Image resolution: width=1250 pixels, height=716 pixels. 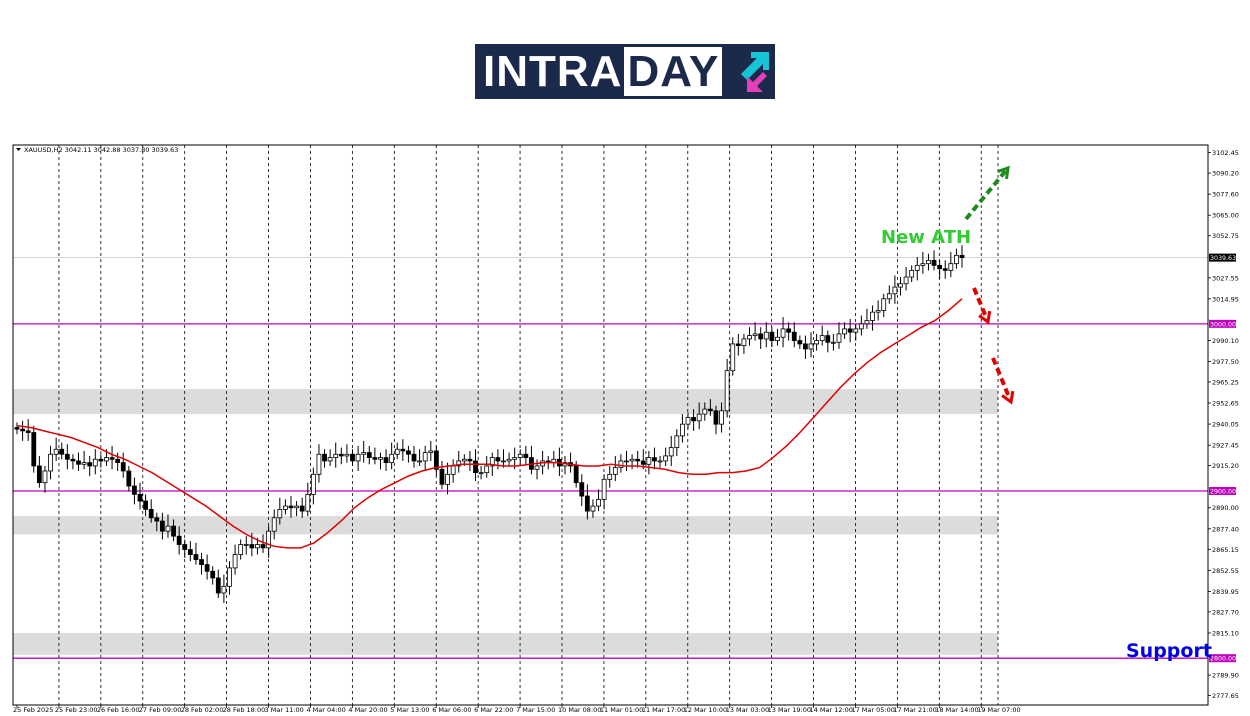 I want to click on x-tick-label: 4 Mar 04:00, so click(x=325, y=710).